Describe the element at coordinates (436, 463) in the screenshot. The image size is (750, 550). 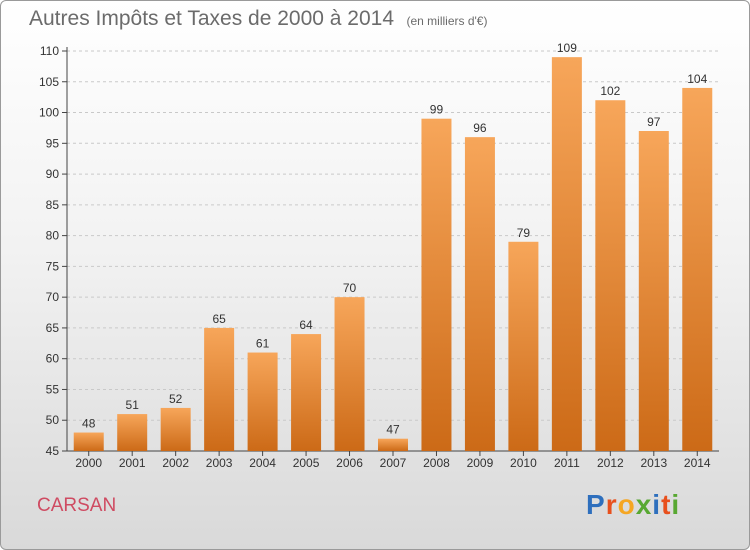
I see `x-tick-label: 2008` at that location.